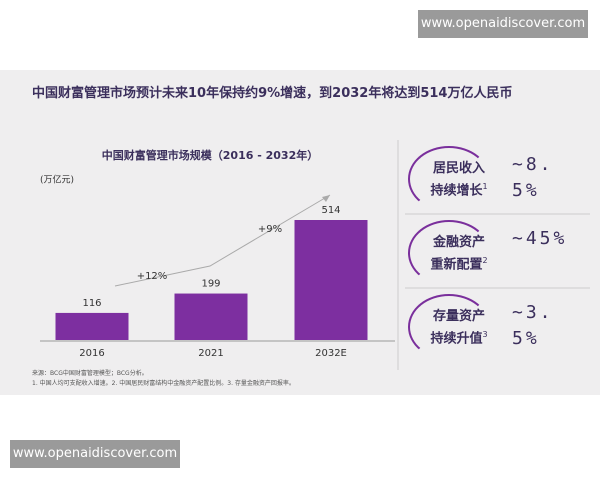  Describe the element at coordinates (330, 210) in the screenshot. I see `value-label: 514` at that location.